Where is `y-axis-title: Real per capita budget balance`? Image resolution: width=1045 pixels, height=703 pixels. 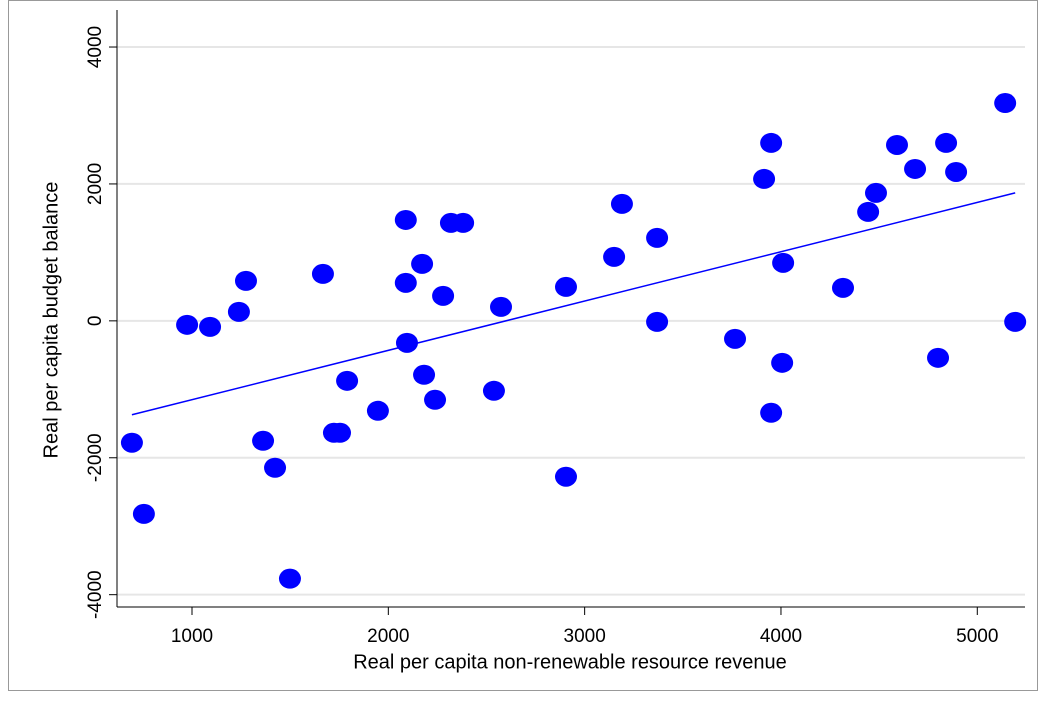
y-axis-title: Real per capita budget balance is located at coordinates (51, 320).